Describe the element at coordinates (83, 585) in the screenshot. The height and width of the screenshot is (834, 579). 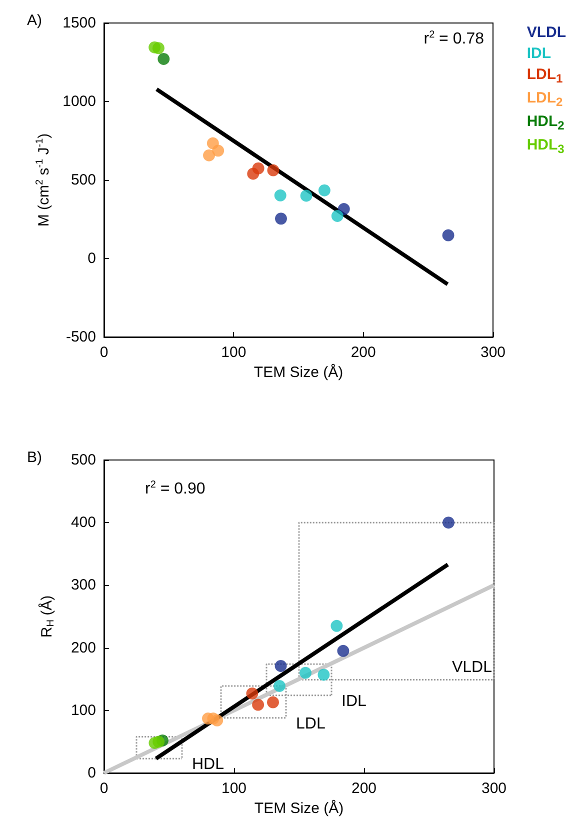
I see `y-tick-label: 300` at that location.